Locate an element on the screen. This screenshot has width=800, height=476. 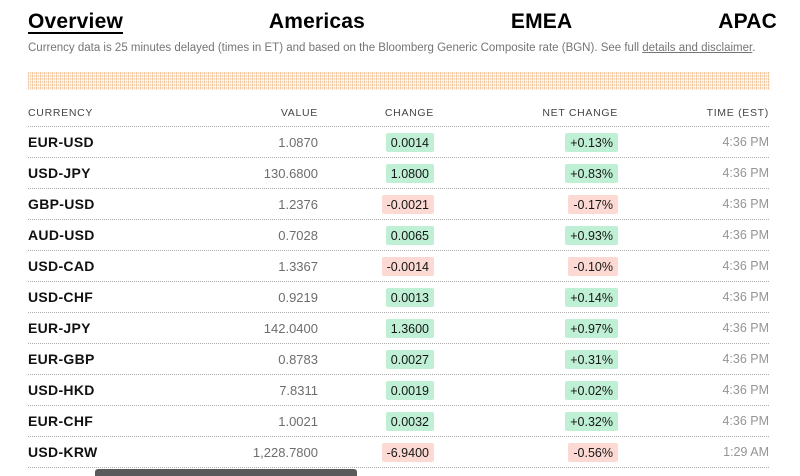
net-change-badge: +0.93% is located at coordinates (591, 235).